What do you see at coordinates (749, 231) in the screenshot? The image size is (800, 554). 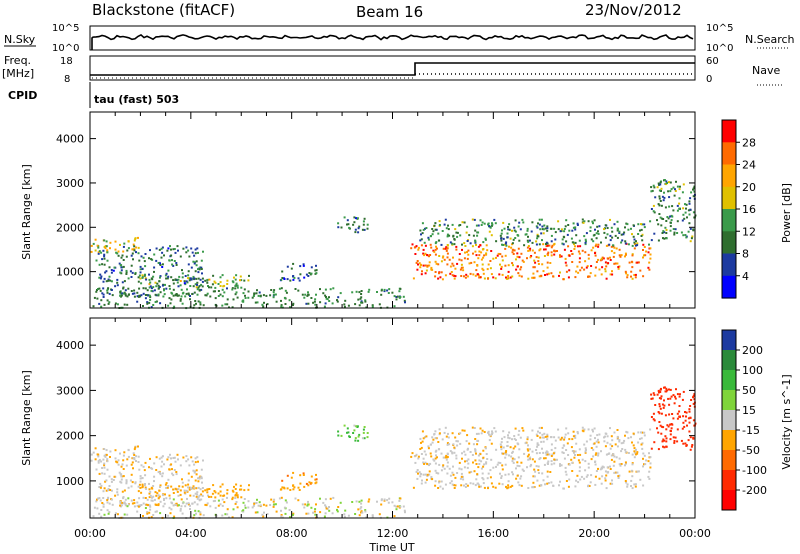 I see `colorbar-tick-label: 12` at bounding box center [749, 231].